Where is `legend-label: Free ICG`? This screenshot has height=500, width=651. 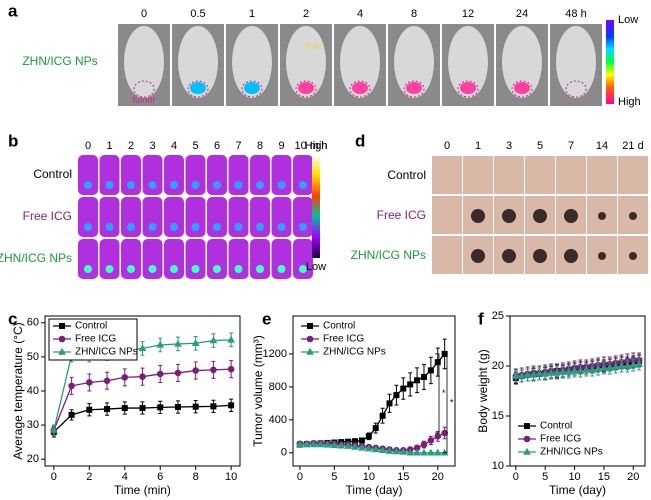
legend-label: Free ICG is located at coordinates (560, 439).